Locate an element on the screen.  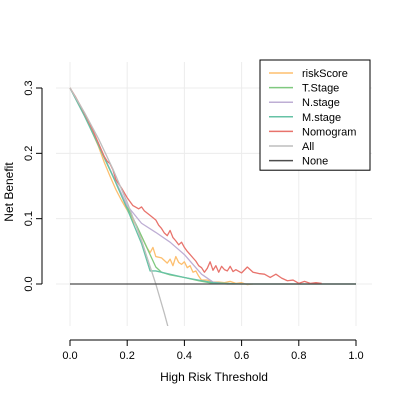
x-tick-label: 0.8 is located at coordinates (298, 356).